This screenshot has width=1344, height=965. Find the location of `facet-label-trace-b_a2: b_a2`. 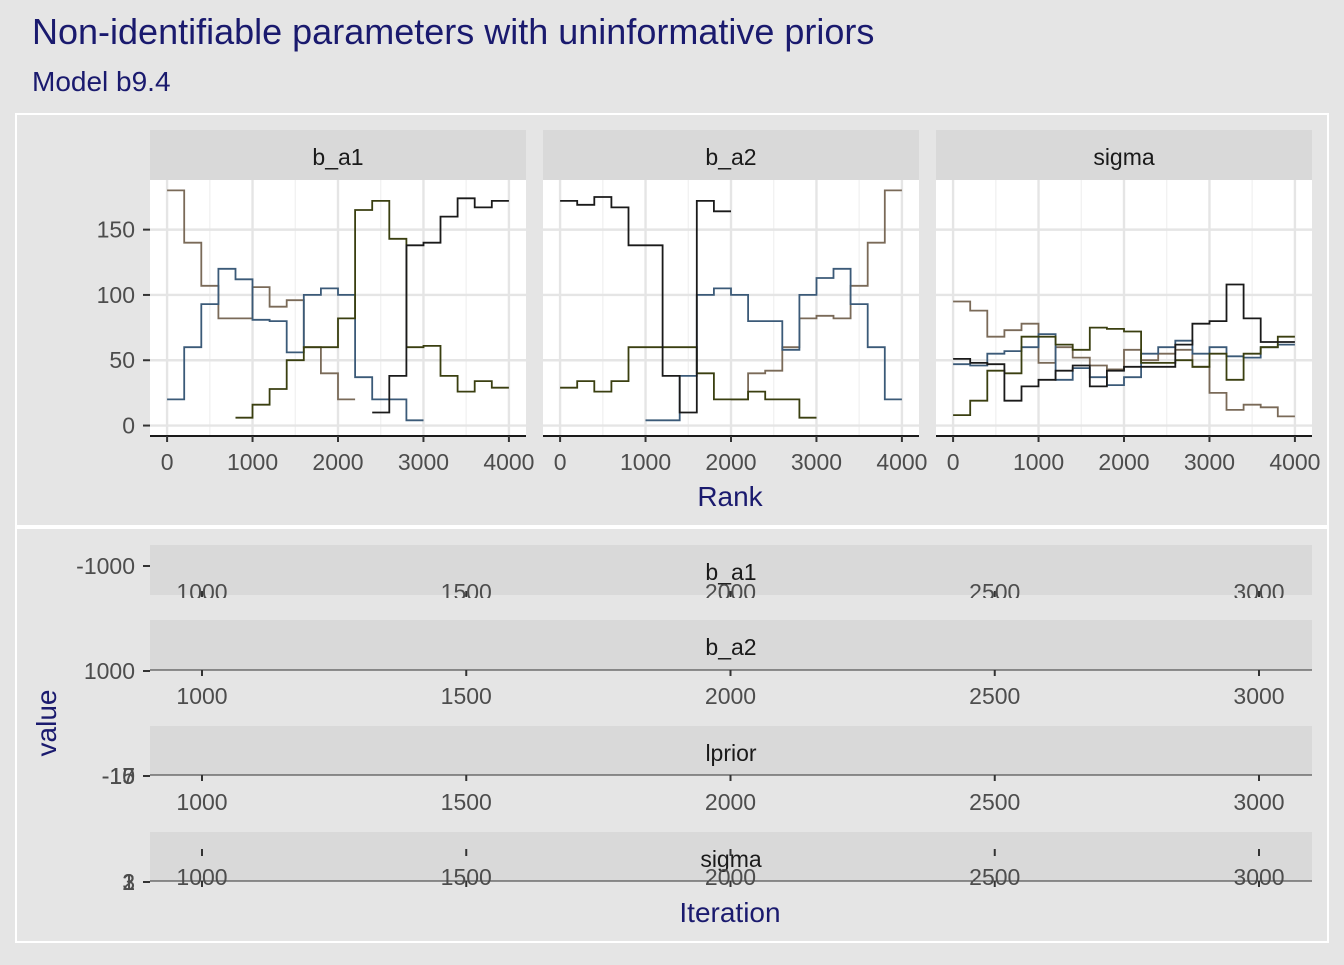

facet-label-trace-b_a2: b_a2 is located at coordinates (730, 647).